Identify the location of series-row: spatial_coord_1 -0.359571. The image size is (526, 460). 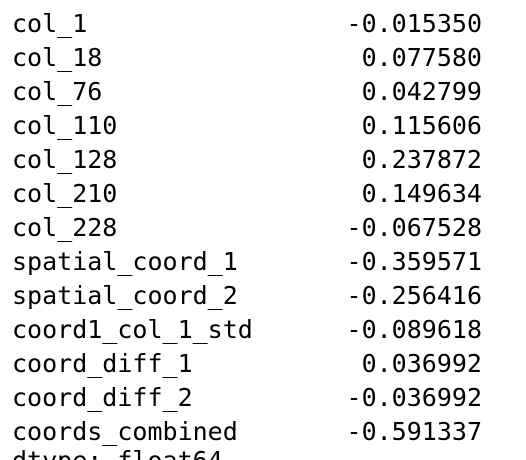
(247, 262).